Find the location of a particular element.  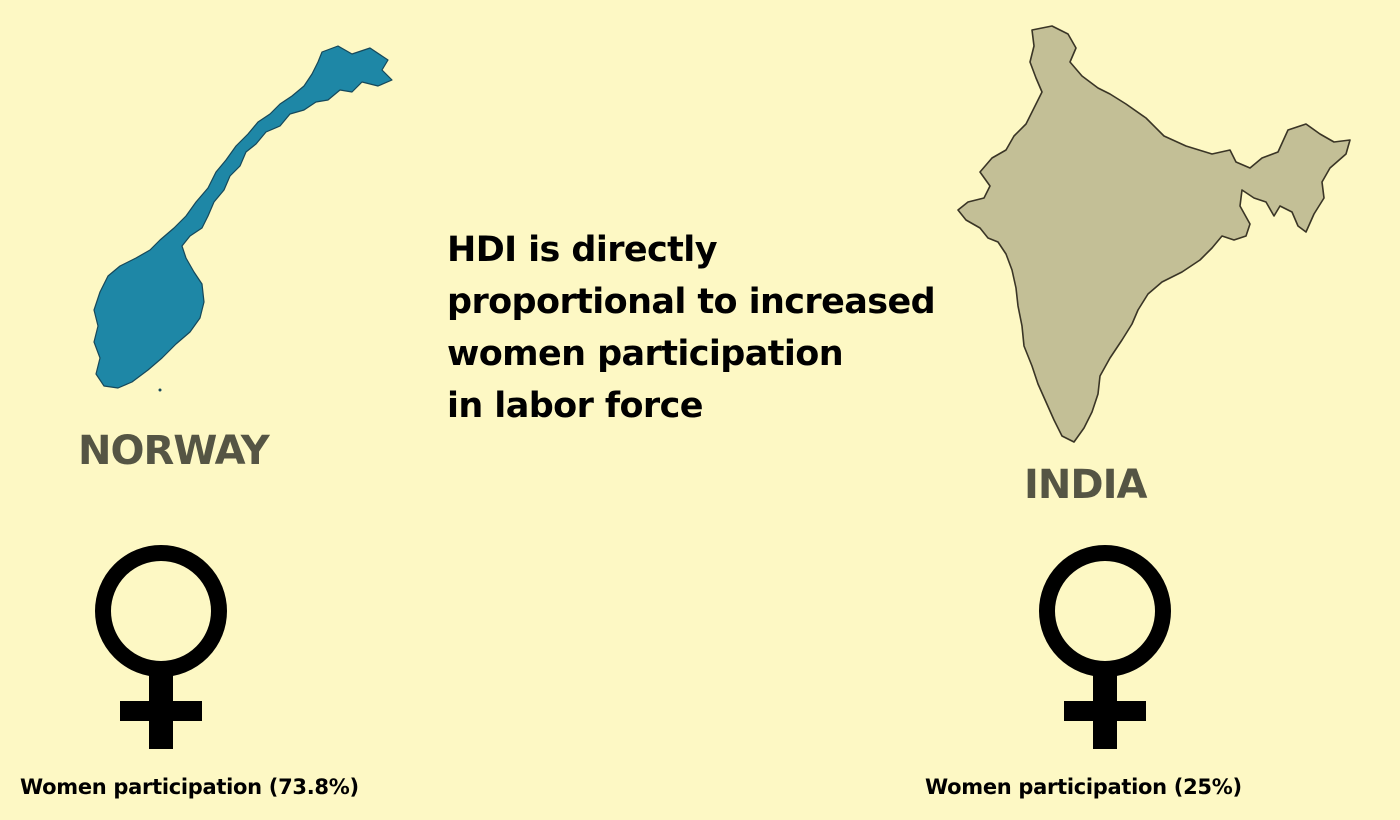

norway-map-shape is located at coordinates (243, 217).